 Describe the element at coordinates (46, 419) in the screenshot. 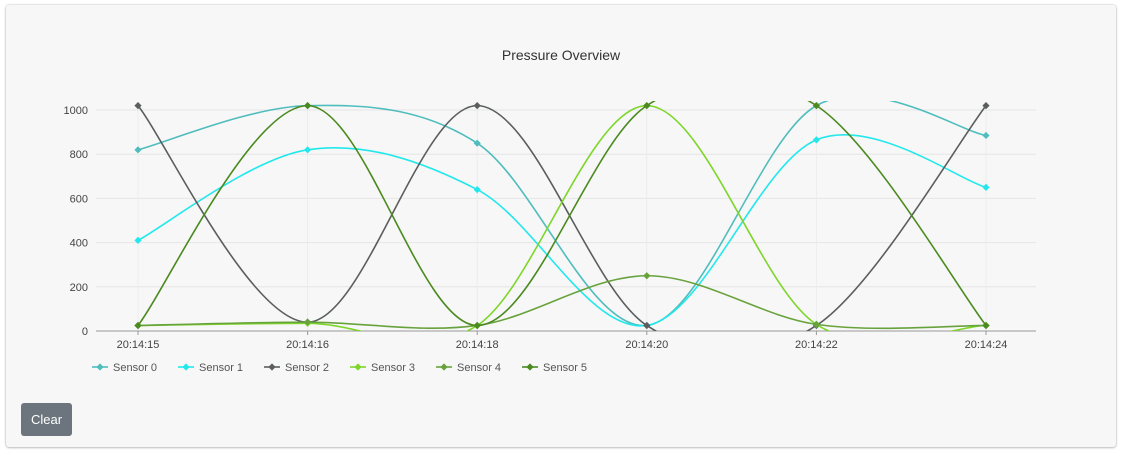

I see `clear-button: Clear` at that location.